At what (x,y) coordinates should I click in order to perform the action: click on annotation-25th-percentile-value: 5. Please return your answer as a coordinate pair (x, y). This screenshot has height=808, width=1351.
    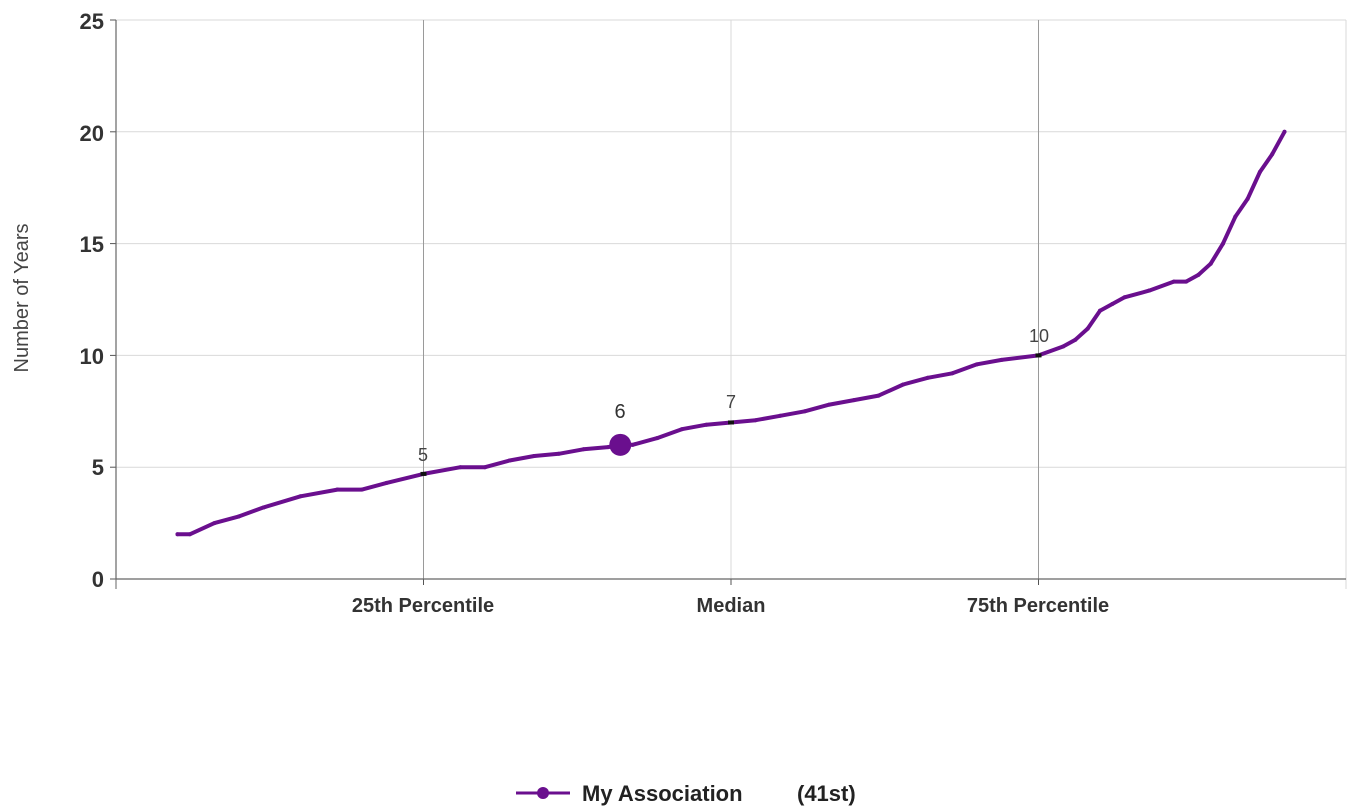
    Looking at the image, I should click on (423, 455).